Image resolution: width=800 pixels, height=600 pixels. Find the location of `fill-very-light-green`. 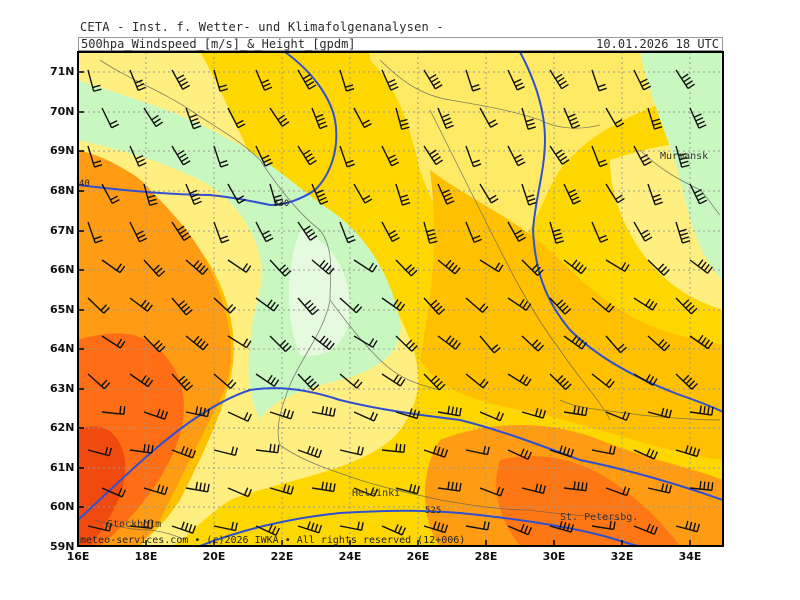

fill-very-light-green is located at coordinates (319, 293).